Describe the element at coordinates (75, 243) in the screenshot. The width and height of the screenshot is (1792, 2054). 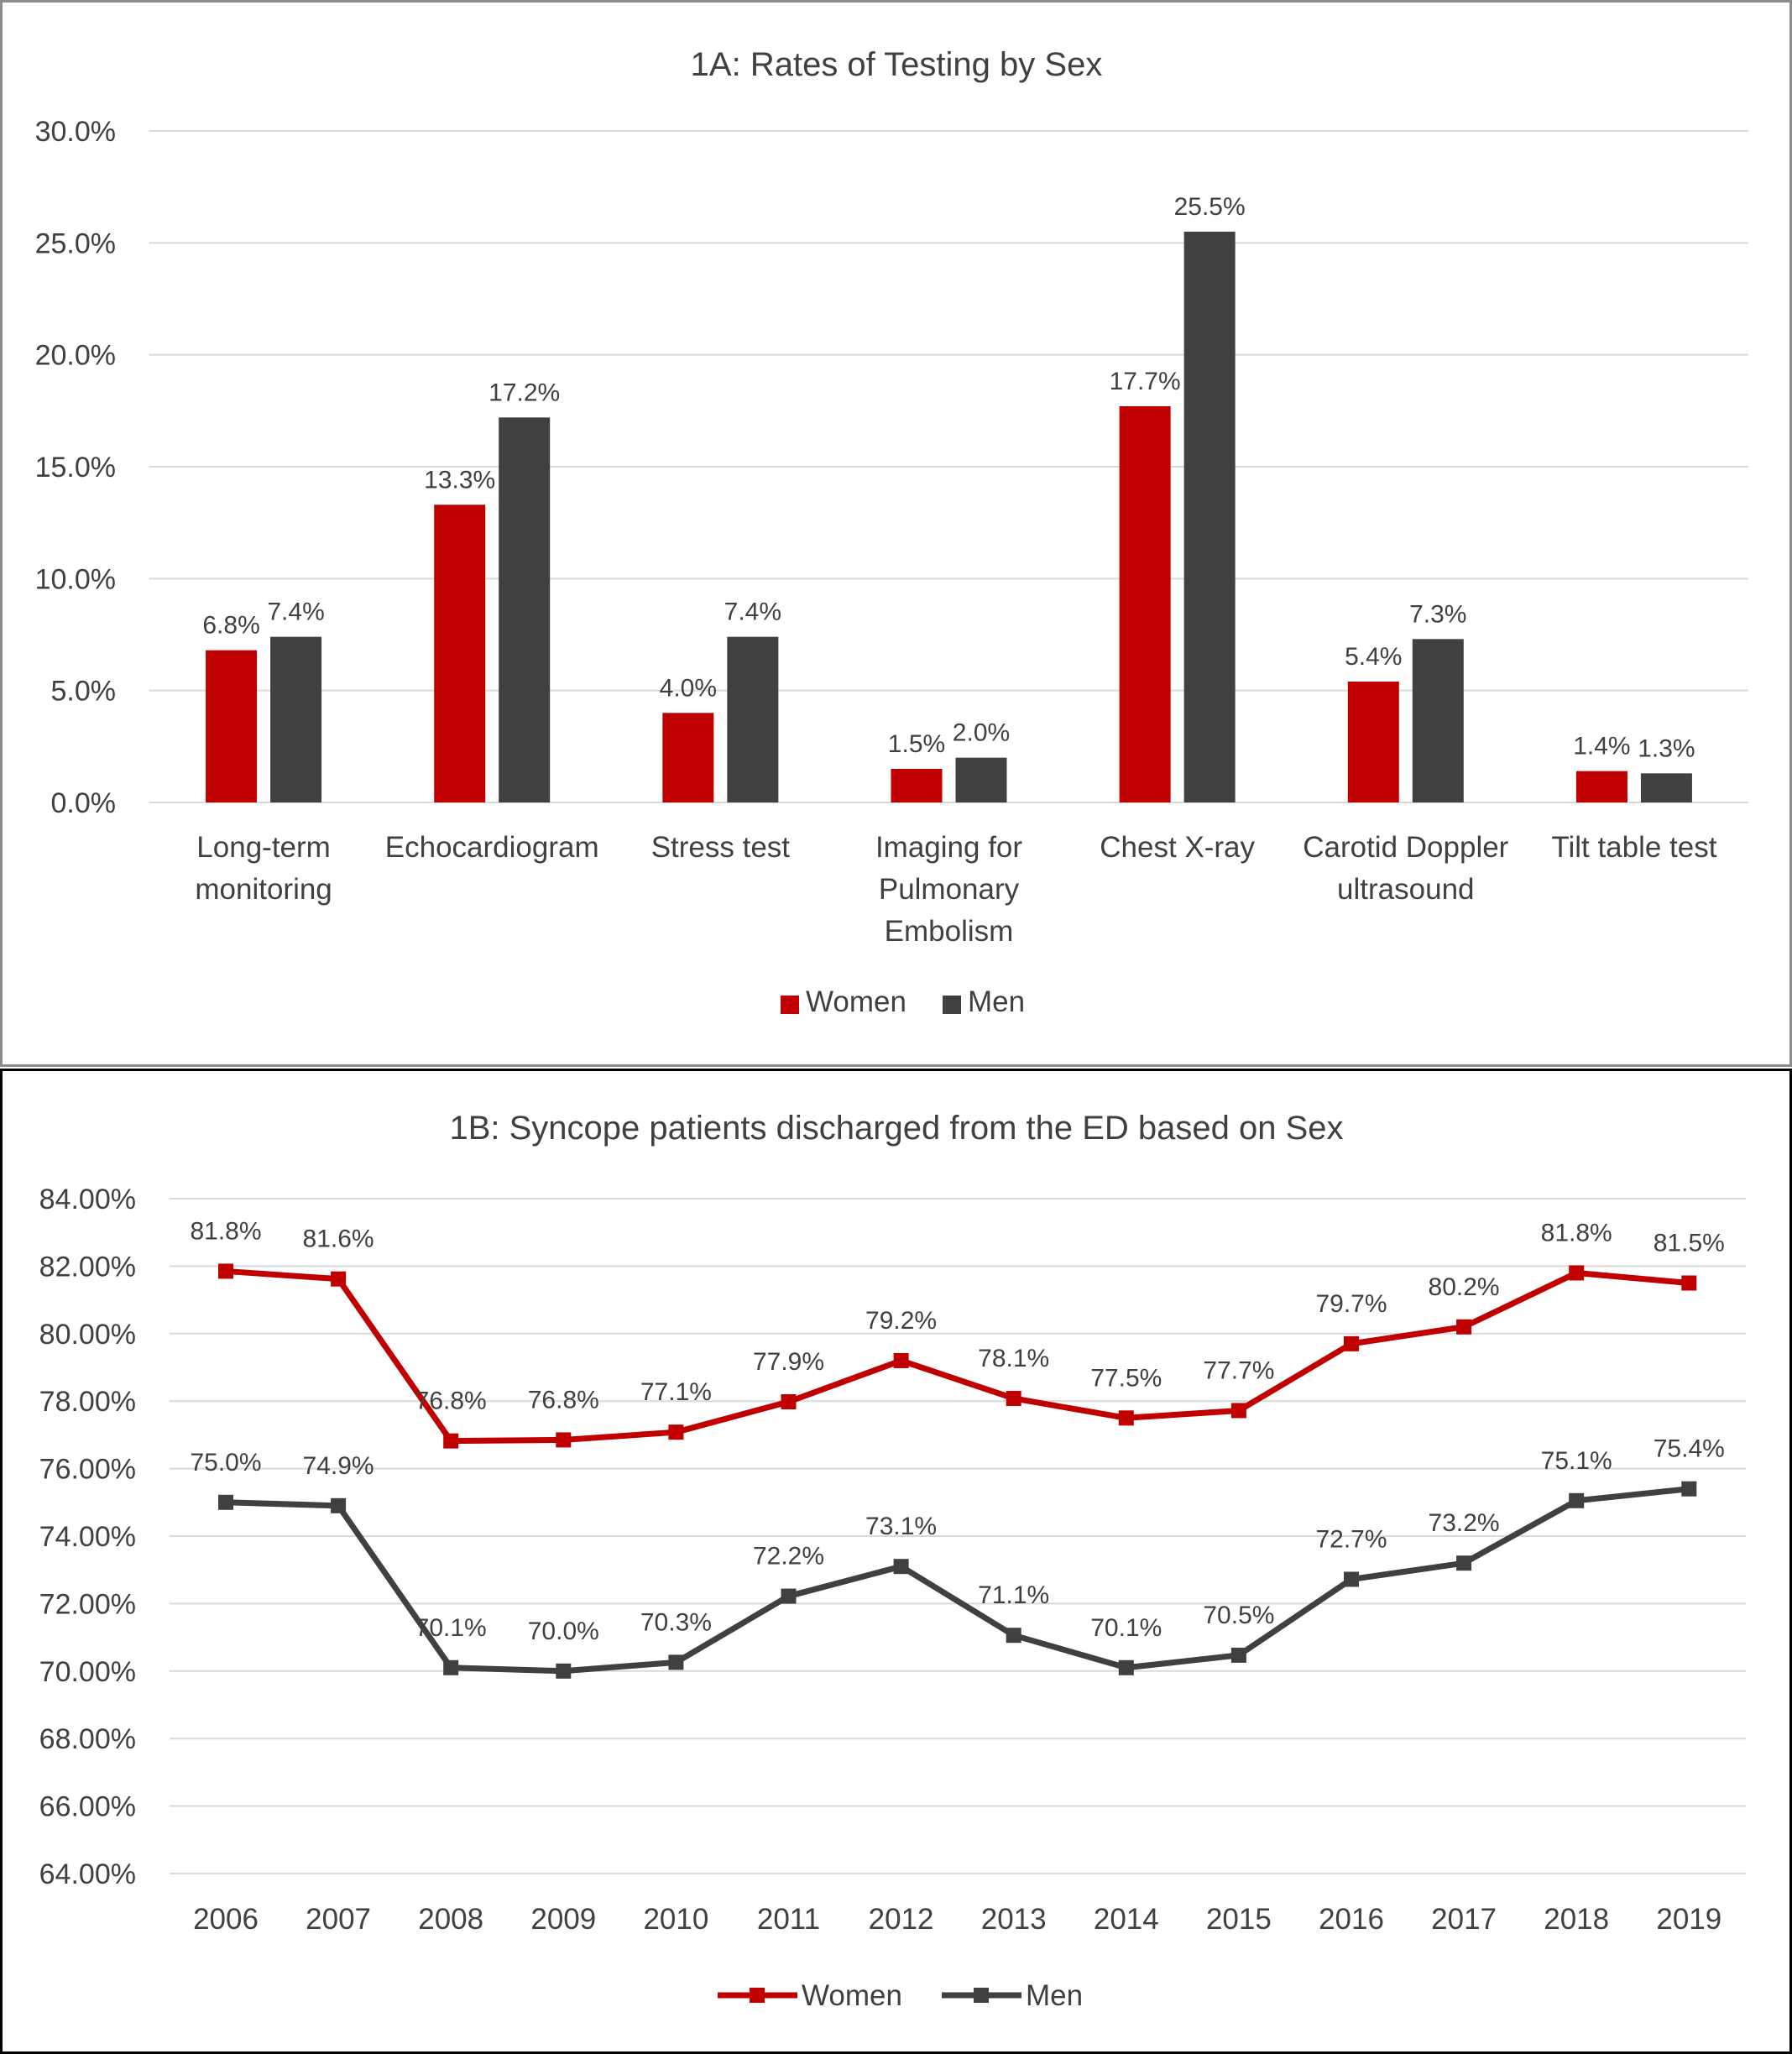
I see `y-tick-label: 25.0%` at that location.